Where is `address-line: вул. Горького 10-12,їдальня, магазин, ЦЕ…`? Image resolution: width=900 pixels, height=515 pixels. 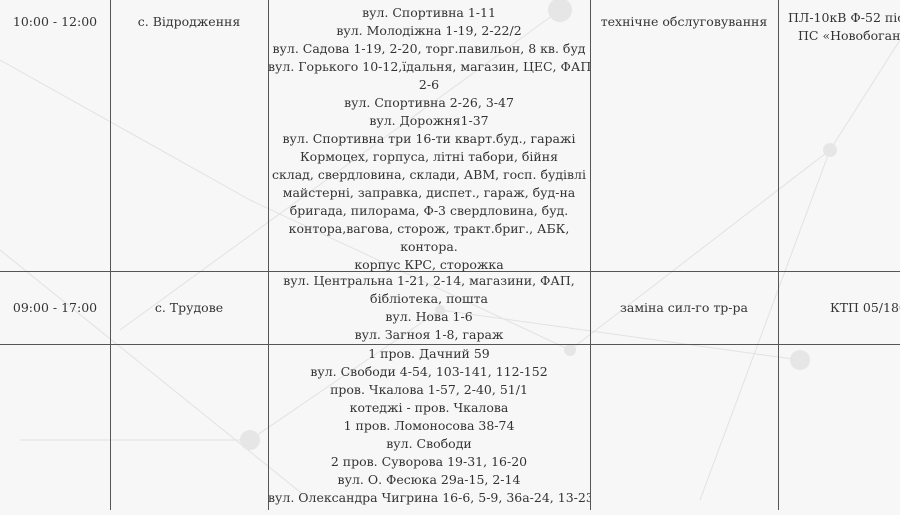 address-line: вул. Горького 10-12,їдальня, магазин, ЦЕ… is located at coordinates (429, 66).